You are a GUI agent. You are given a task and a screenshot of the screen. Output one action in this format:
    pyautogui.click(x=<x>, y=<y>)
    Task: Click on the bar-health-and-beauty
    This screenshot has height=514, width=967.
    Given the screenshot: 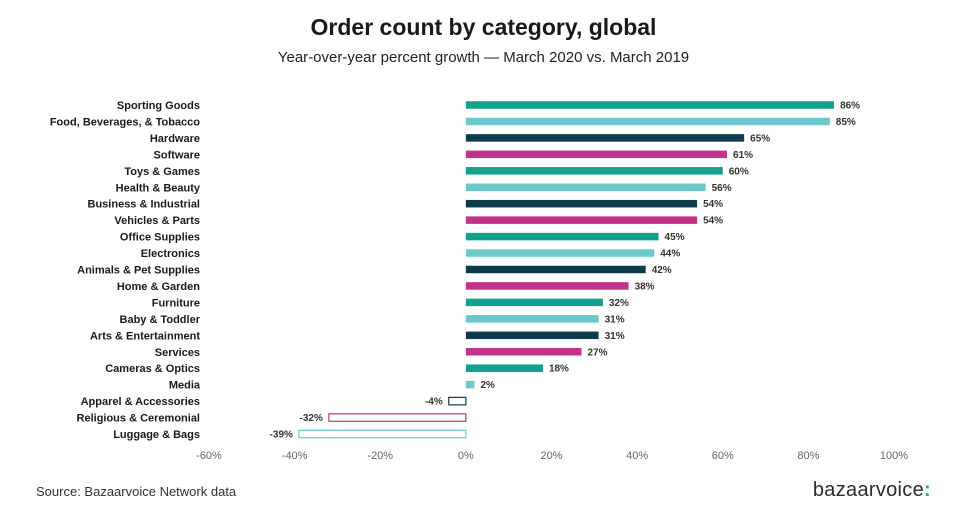 What is the action you would take?
    pyautogui.click(x=585, y=187)
    